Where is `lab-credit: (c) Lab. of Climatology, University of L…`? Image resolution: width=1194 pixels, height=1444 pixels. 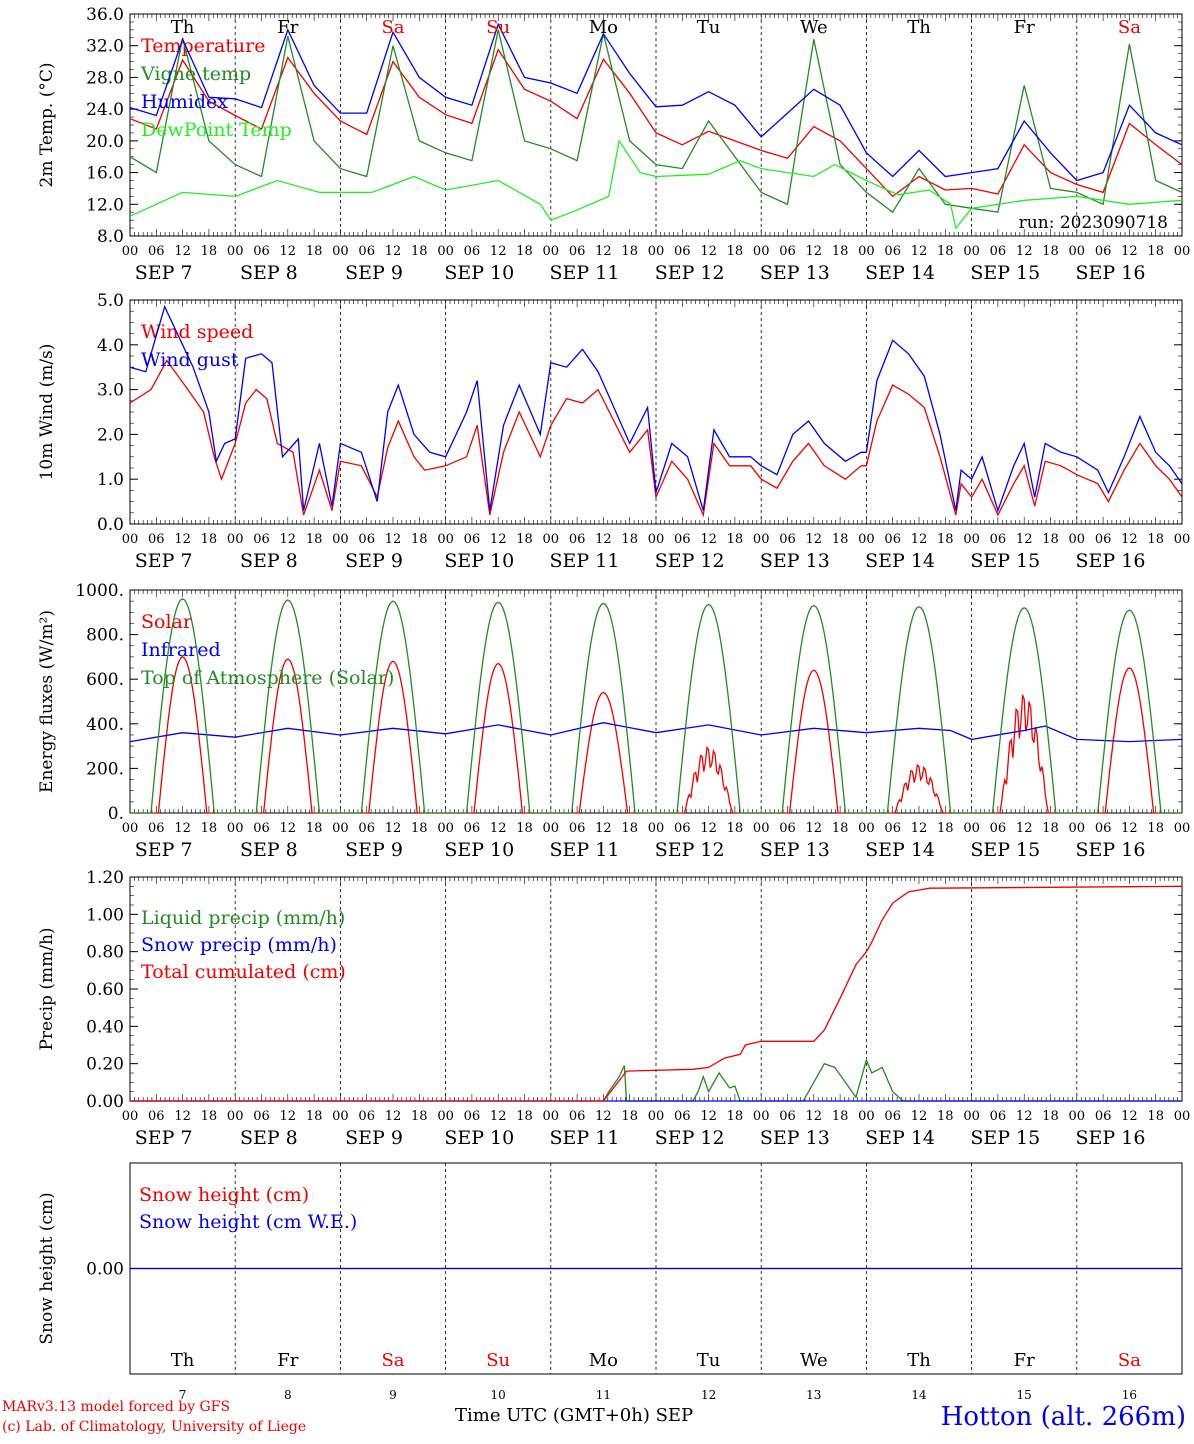 lab-credit: (c) Lab. of Climatology, University of L… is located at coordinates (154, 1427).